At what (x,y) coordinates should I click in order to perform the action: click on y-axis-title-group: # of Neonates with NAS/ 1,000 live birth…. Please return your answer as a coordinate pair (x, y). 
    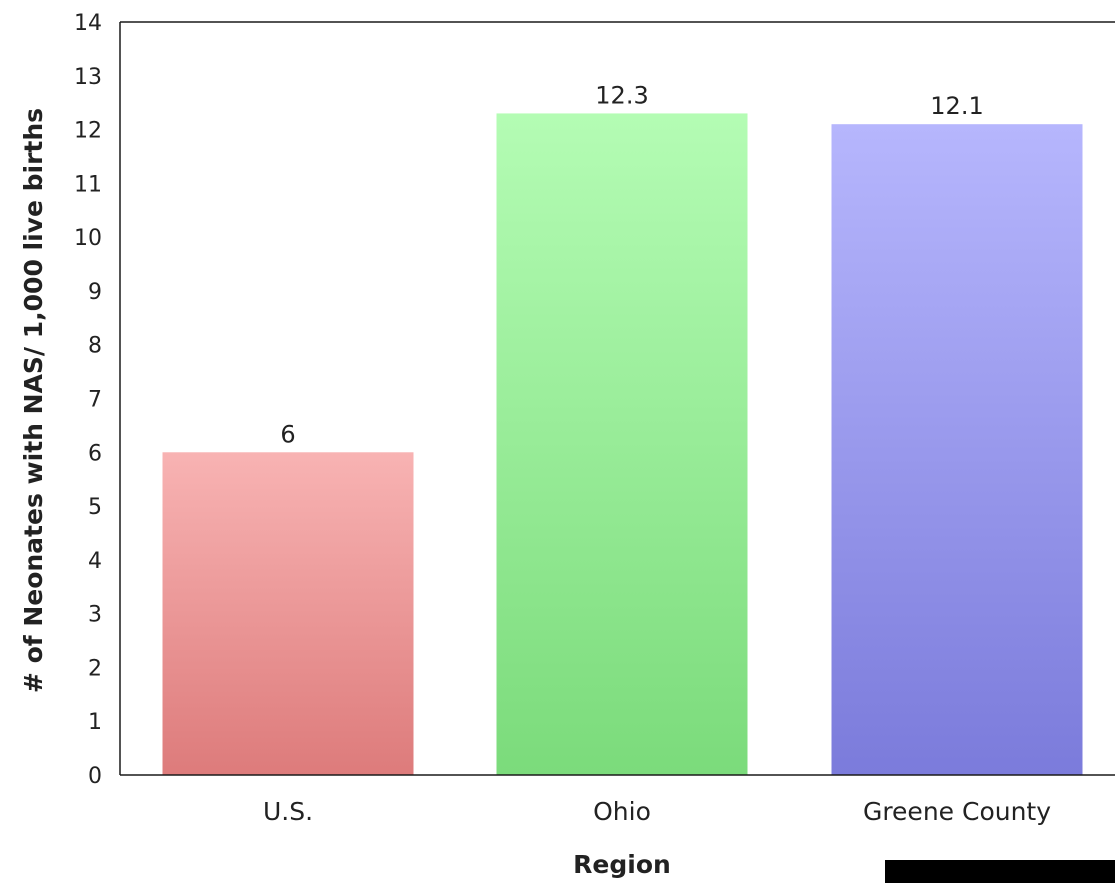
    Looking at the image, I should click on (33, 400).